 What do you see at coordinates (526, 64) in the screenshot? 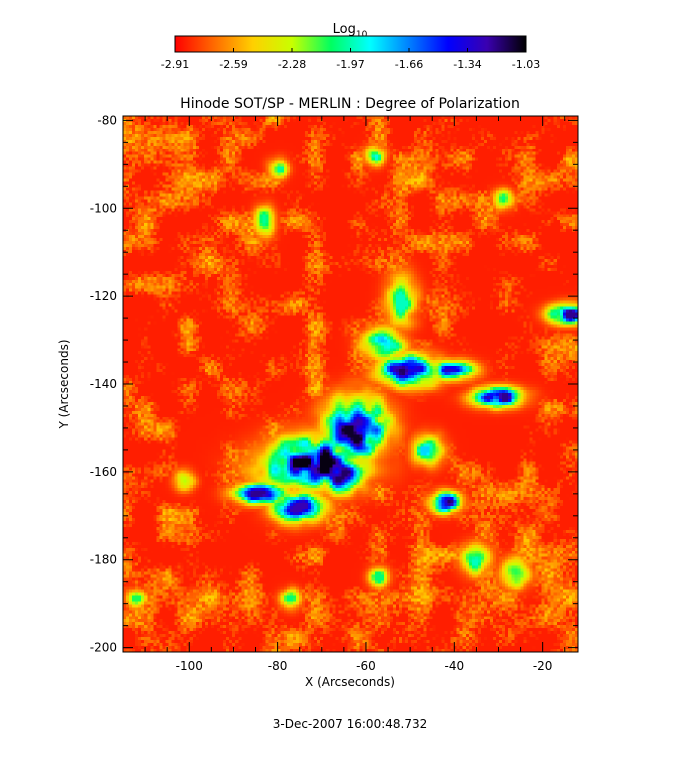
I see `colorbar-tick-label: -1.03` at bounding box center [526, 64].